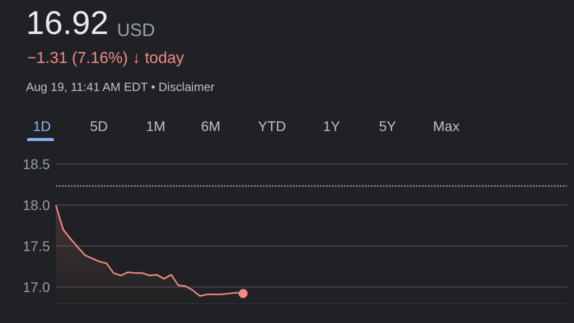 Image resolution: width=574 pixels, height=323 pixels. Describe the element at coordinates (99, 126) in the screenshot. I see `text: 5D` at that location.